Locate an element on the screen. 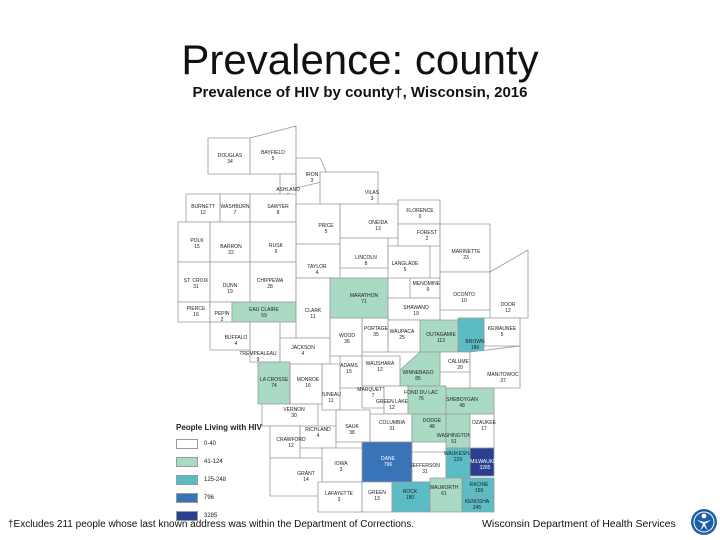  county-value-lincoln: 8 is located at coordinates (366, 264).